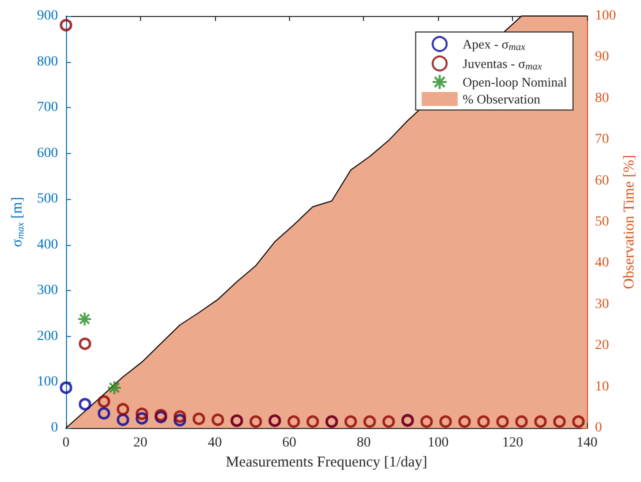  What do you see at coordinates (47, 16) in the screenshot?
I see `y-tick-label: 900` at bounding box center [47, 16].